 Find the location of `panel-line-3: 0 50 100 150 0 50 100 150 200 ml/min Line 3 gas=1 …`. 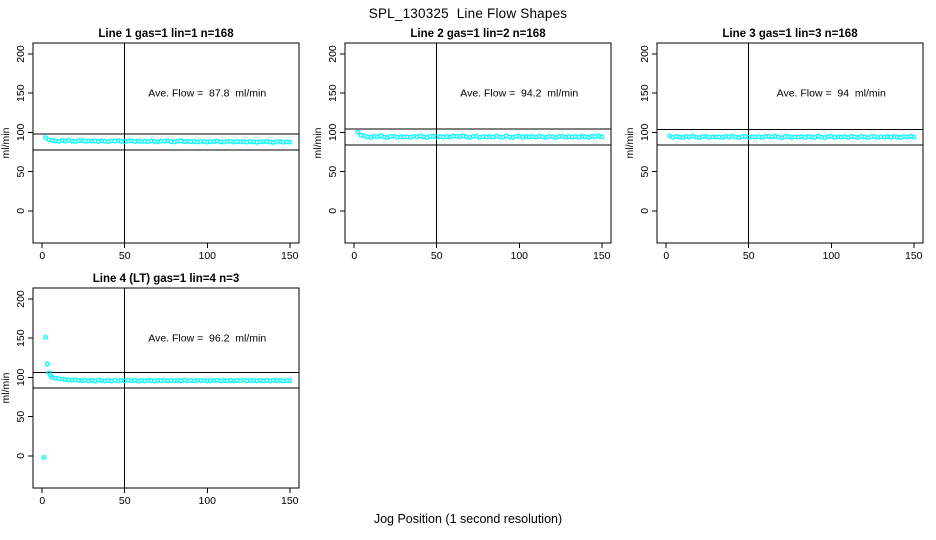

panel-line-3: 0 50 100 150 0 50 100 150 200 ml/min Line 3 gas=1 … is located at coordinates (774, 145).